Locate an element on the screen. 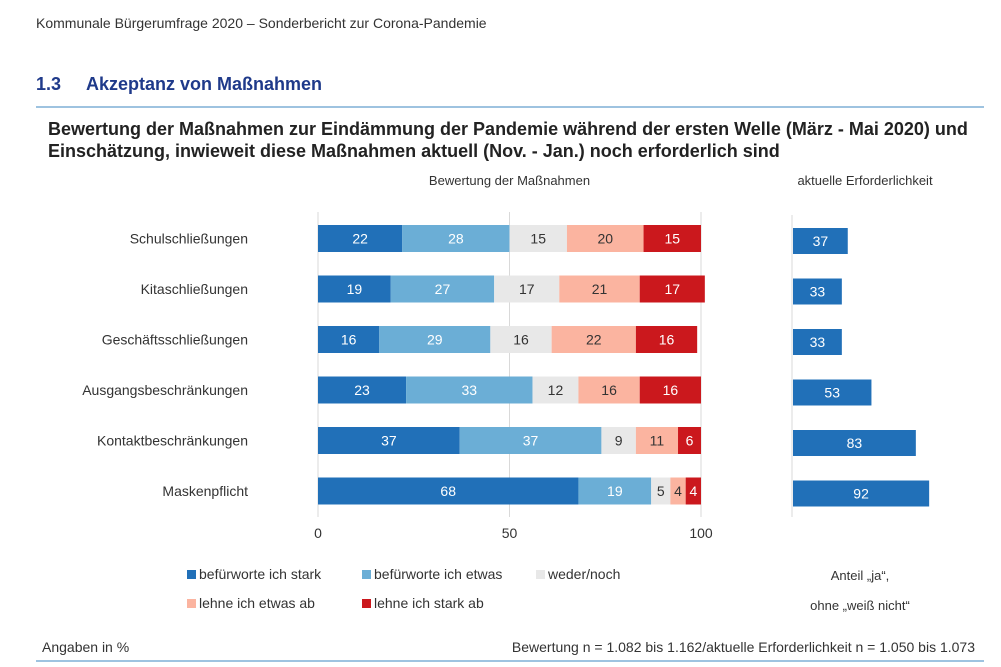 This screenshot has width=1001, height=667. data-label: 29 is located at coordinates (435, 340).